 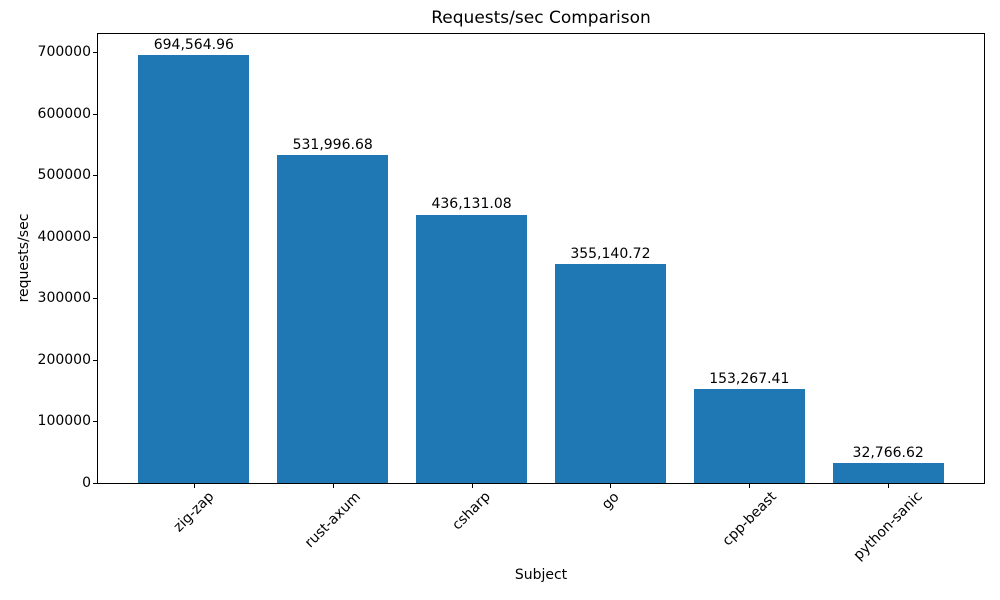 I want to click on bar-value-label: 355,140.72, so click(x=610, y=254).